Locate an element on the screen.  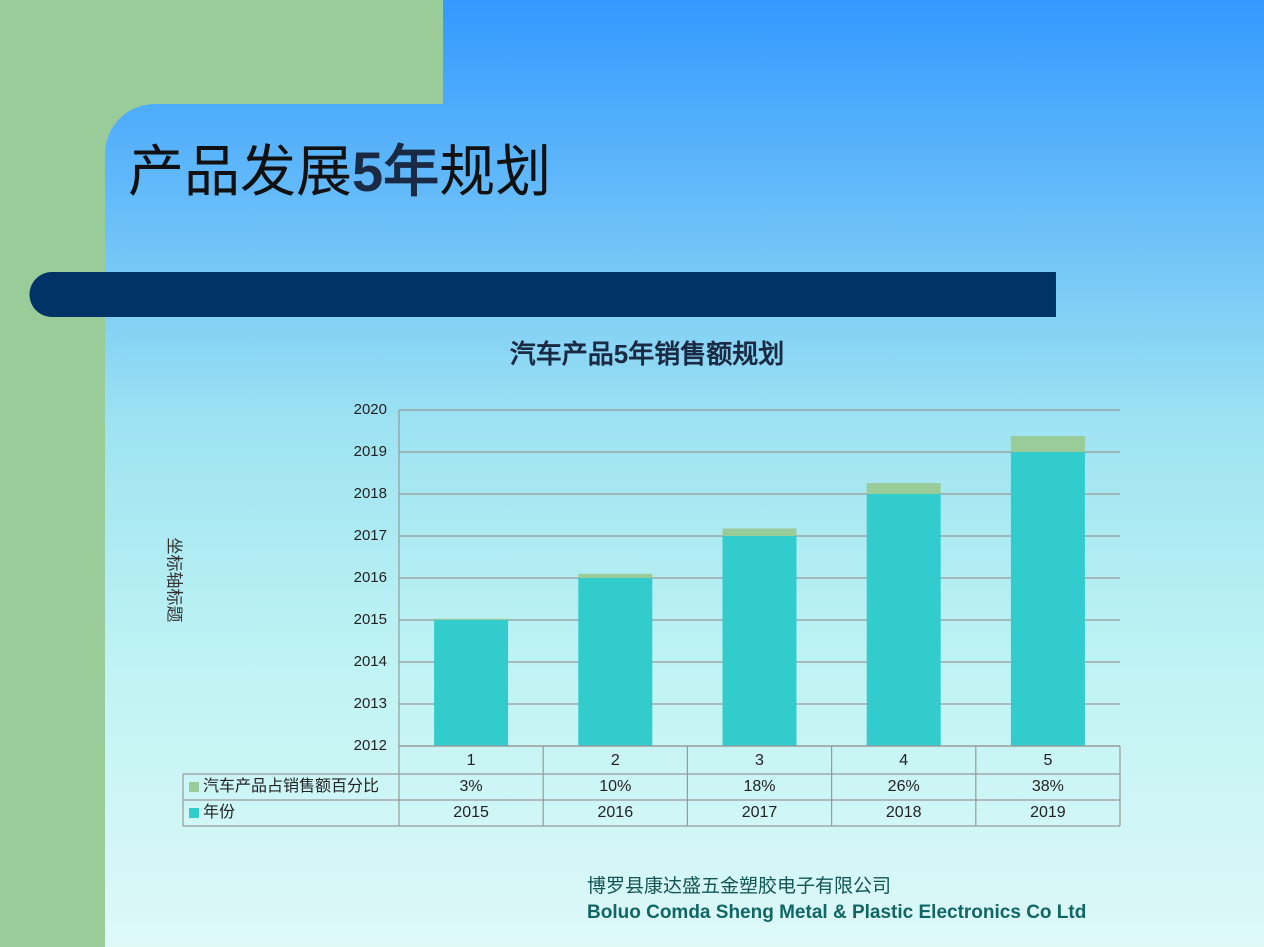
chart-title: 汽车产品5年销售额规划 is located at coordinates (647, 354).